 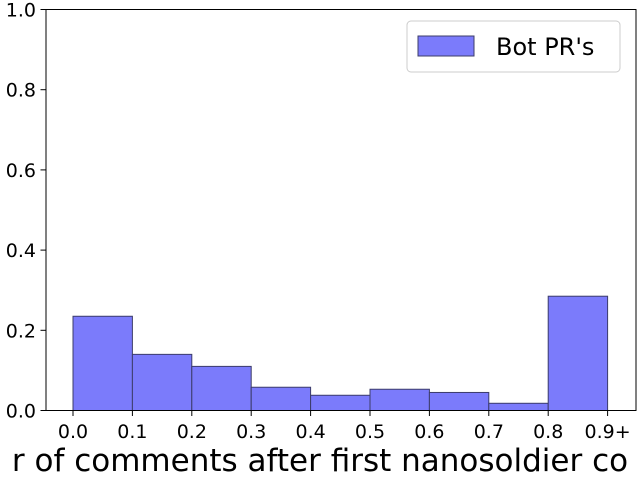 I want to click on x-tick-label-9: 0.9+, so click(x=608, y=432).